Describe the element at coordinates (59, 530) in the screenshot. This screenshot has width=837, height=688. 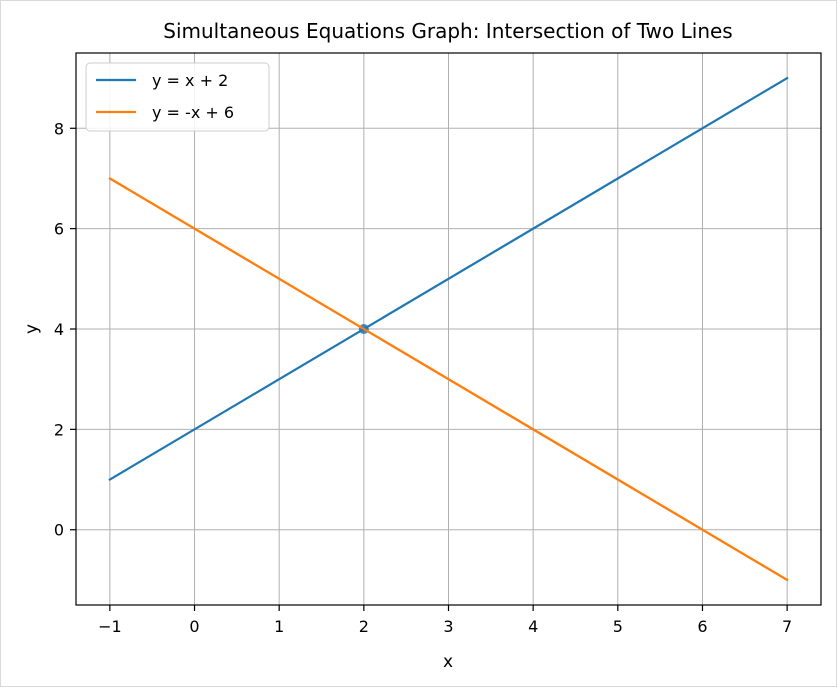
I see `y-tick-label: 0` at that location.